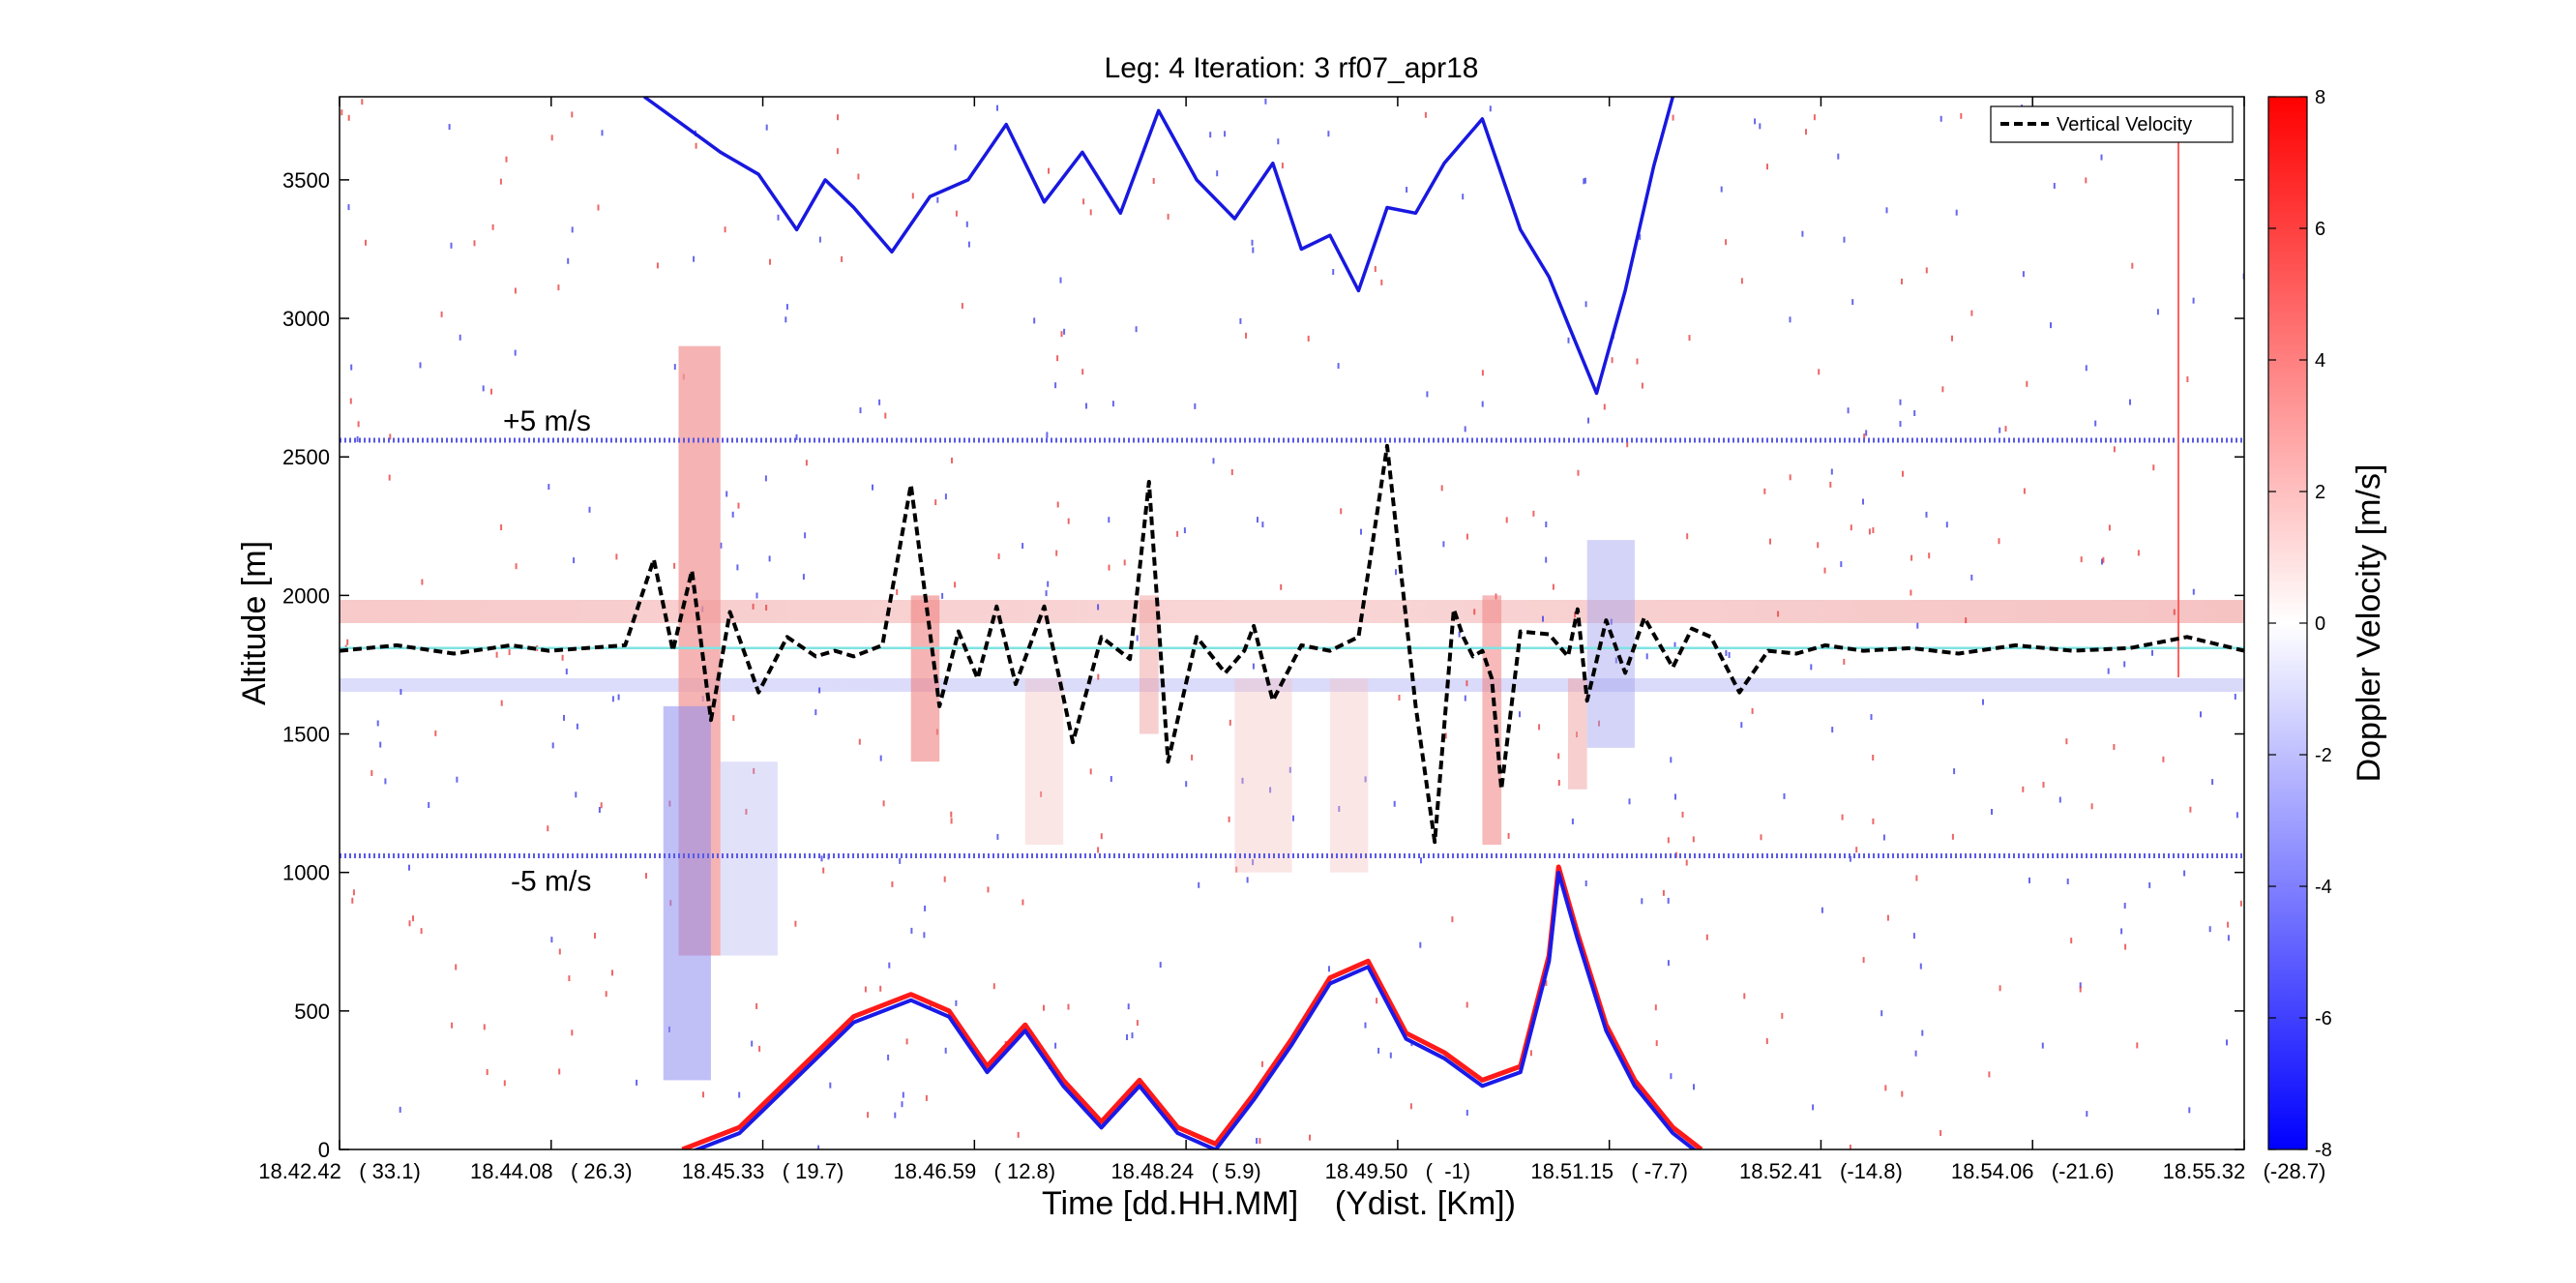 The width and height of the screenshot is (2576, 1283). I want to click on y-axis-label: Altitude [m], so click(254, 623).